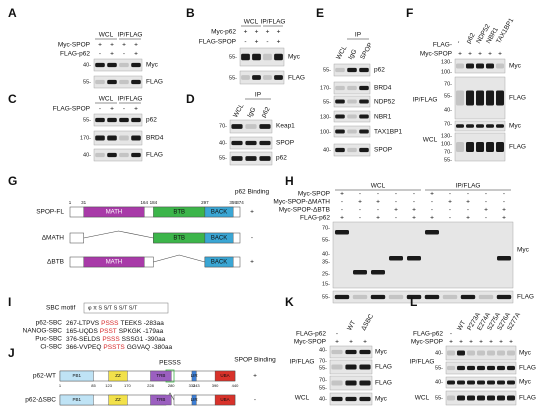 This screenshot has height=413, width=541. I want to click on sequence-name: Puc-SBC, so click(48, 339).